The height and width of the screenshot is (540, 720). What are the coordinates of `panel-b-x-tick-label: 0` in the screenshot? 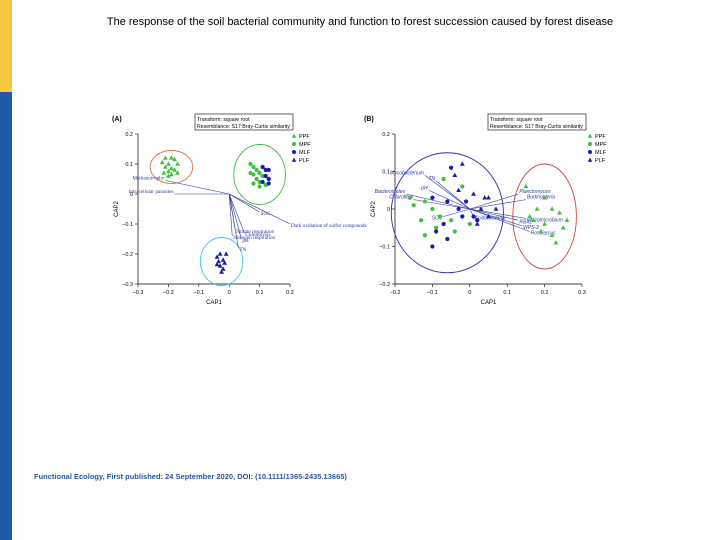 It's located at (469, 293).